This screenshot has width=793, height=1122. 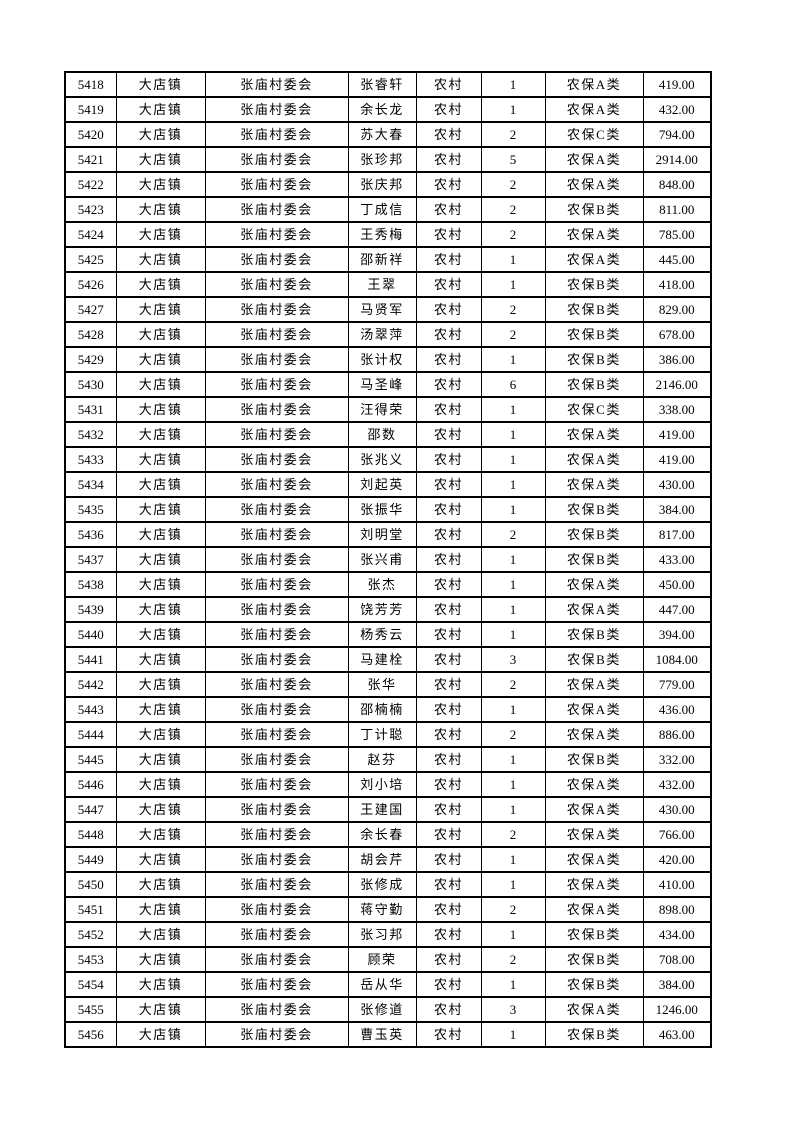 What do you see at coordinates (90, 409) in the screenshot?
I see `cell-serial-number: 5431` at bounding box center [90, 409].